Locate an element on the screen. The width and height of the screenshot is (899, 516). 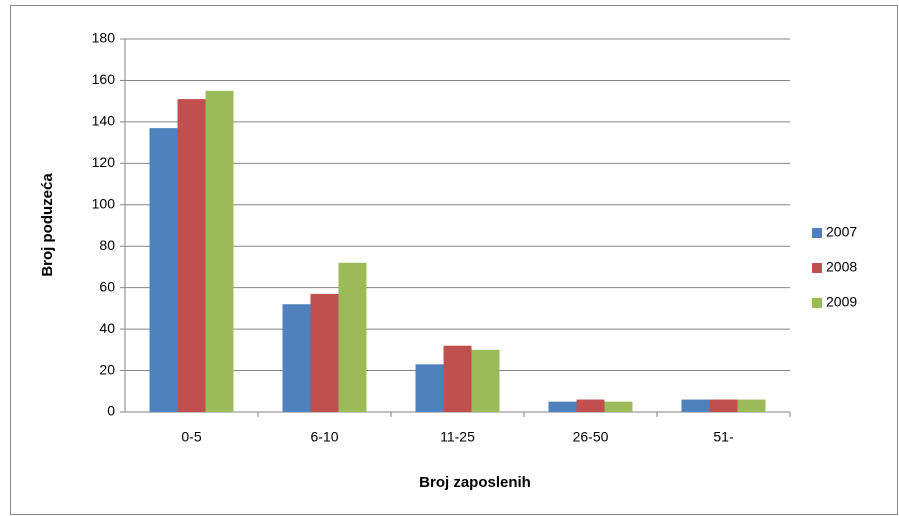
x-tick-label: 11-25 is located at coordinates (457, 437).